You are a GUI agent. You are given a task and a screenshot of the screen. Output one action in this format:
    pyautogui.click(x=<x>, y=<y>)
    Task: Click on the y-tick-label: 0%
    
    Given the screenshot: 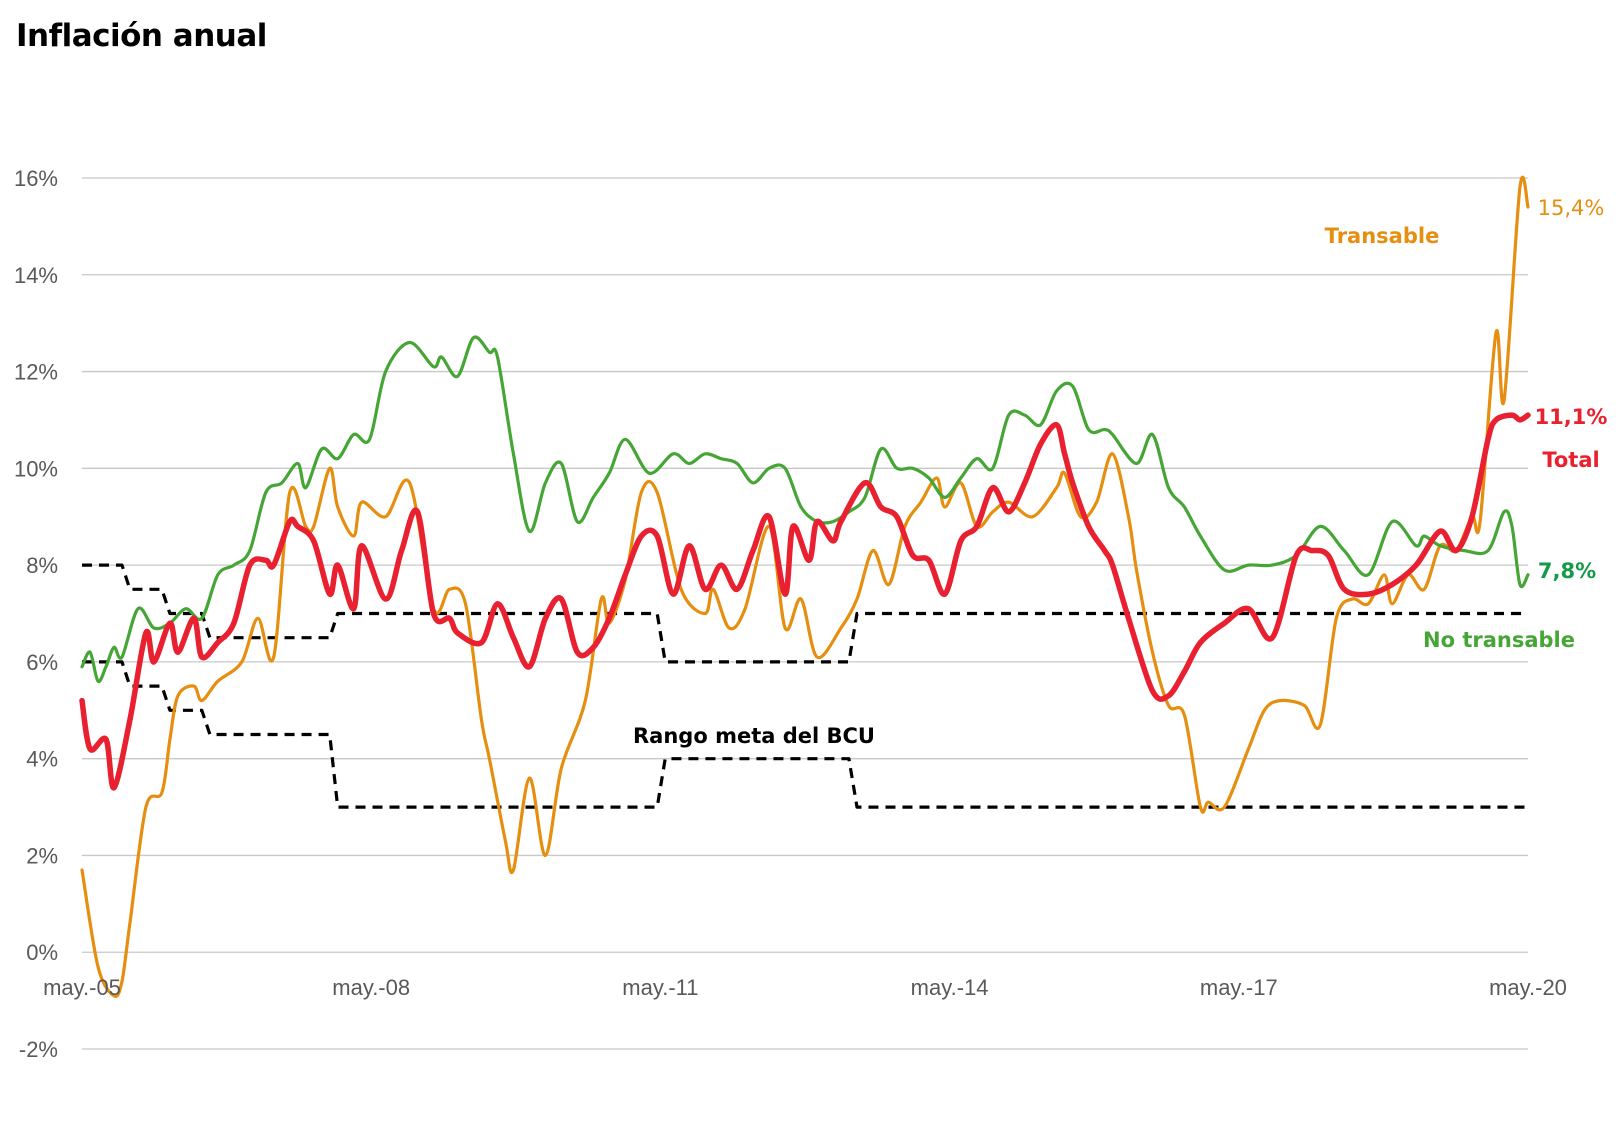 What is the action you would take?
    pyautogui.click(x=42, y=952)
    